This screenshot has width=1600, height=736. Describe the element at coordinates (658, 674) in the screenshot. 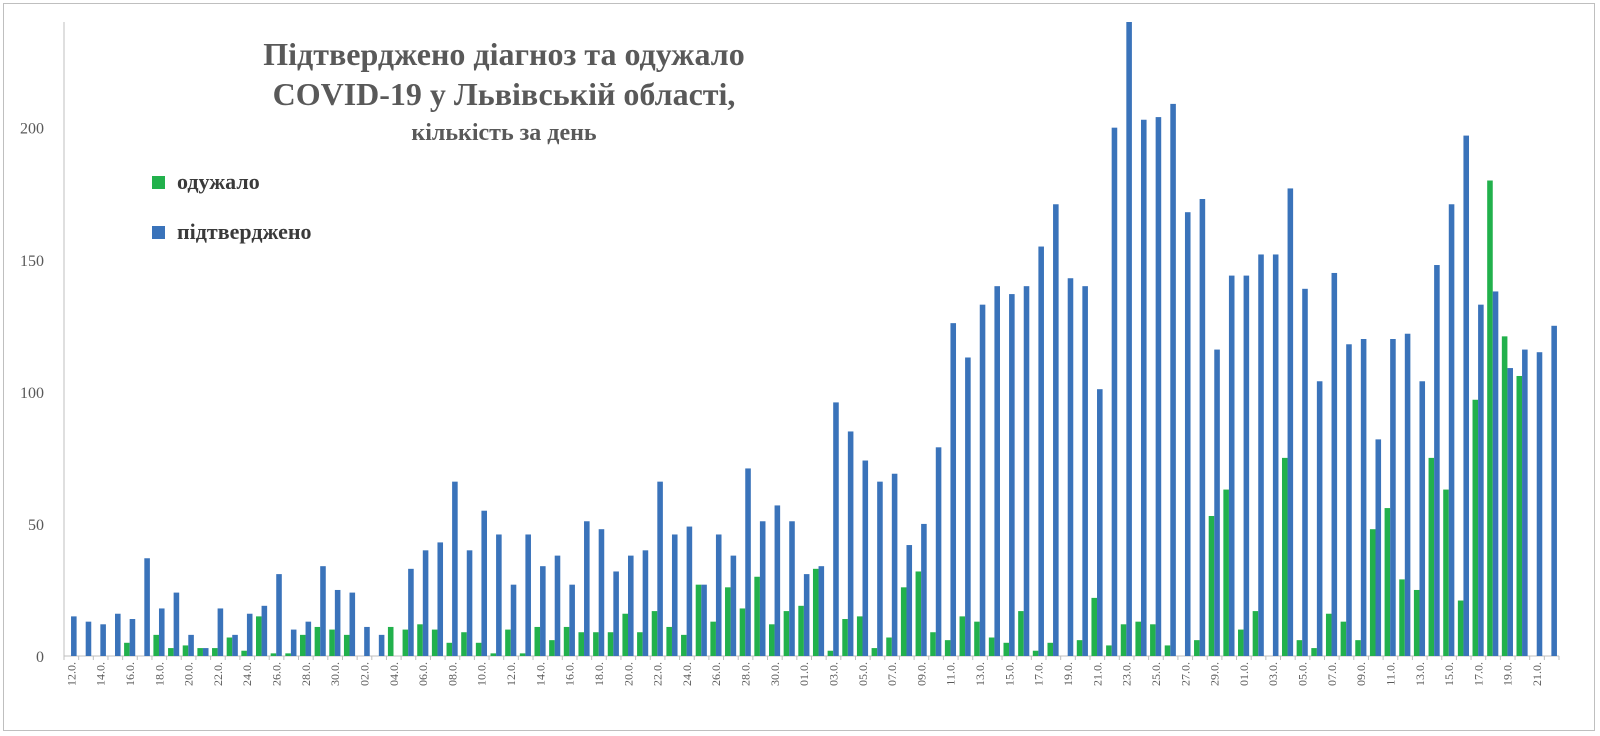

I see `x-tick-label: 22.0.` at that location.